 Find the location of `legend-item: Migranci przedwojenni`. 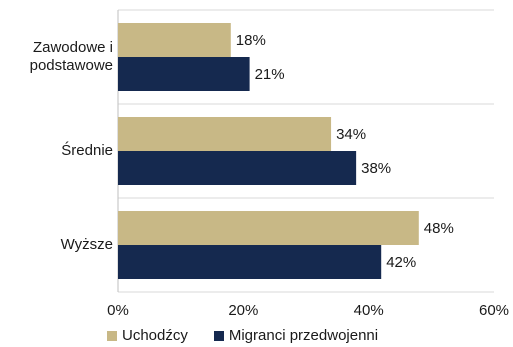

legend-item: Migranci przedwojenni is located at coordinates (296, 335).